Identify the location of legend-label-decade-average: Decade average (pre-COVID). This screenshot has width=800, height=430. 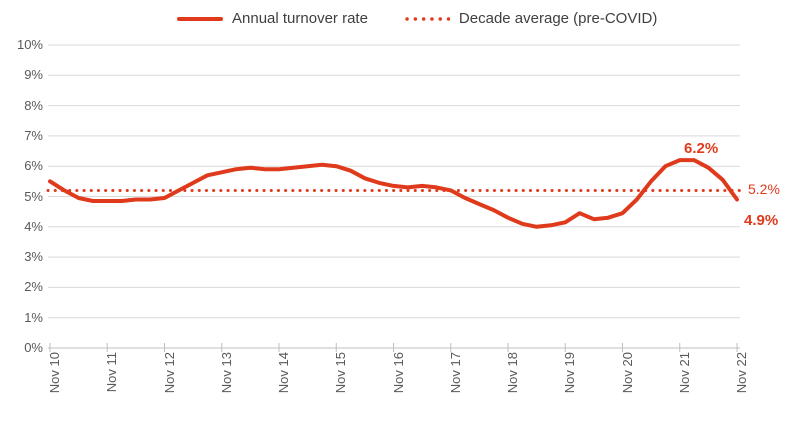
(558, 18).